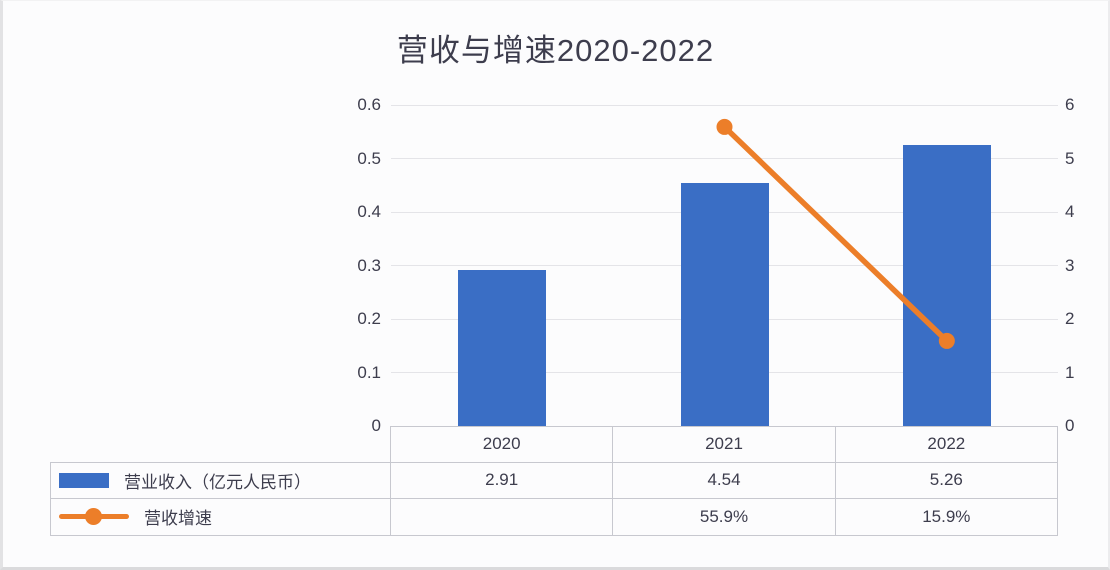  Describe the element at coordinates (502, 444) in the screenshot. I see `table-header-year: 2020` at that location.